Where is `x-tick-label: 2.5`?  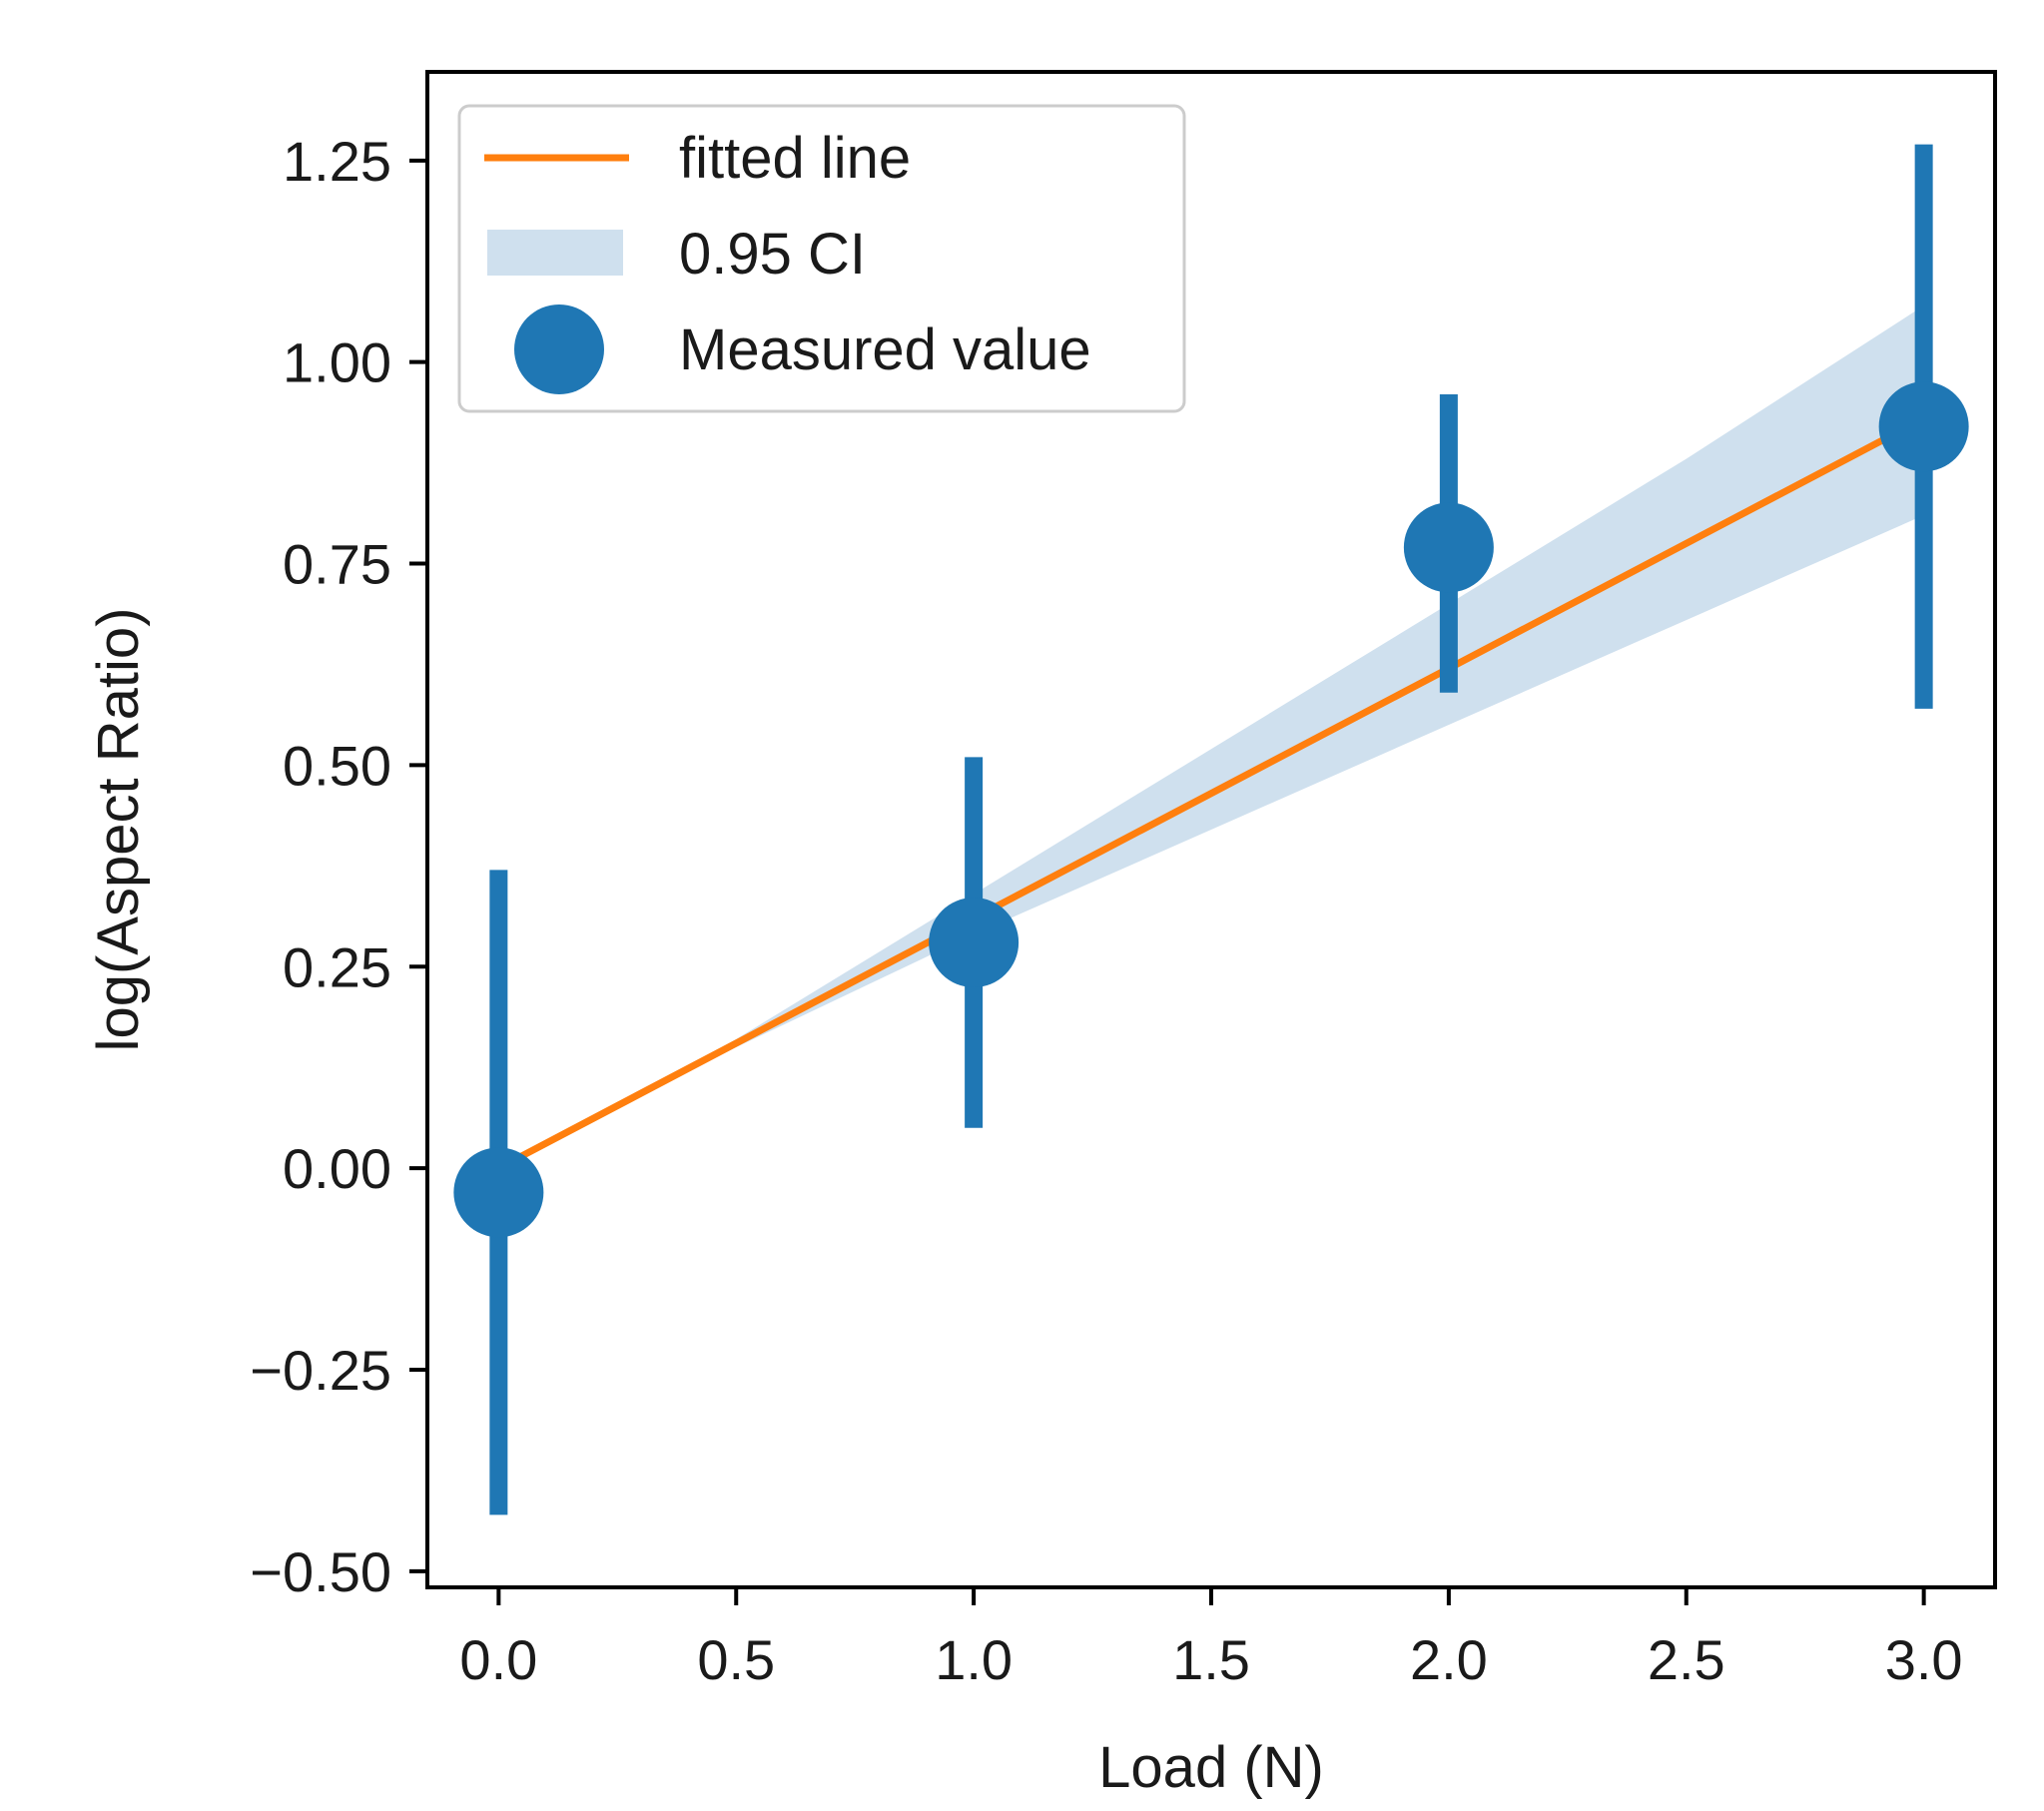 x-tick-label: 2.5 is located at coordinates (1686, 1659).